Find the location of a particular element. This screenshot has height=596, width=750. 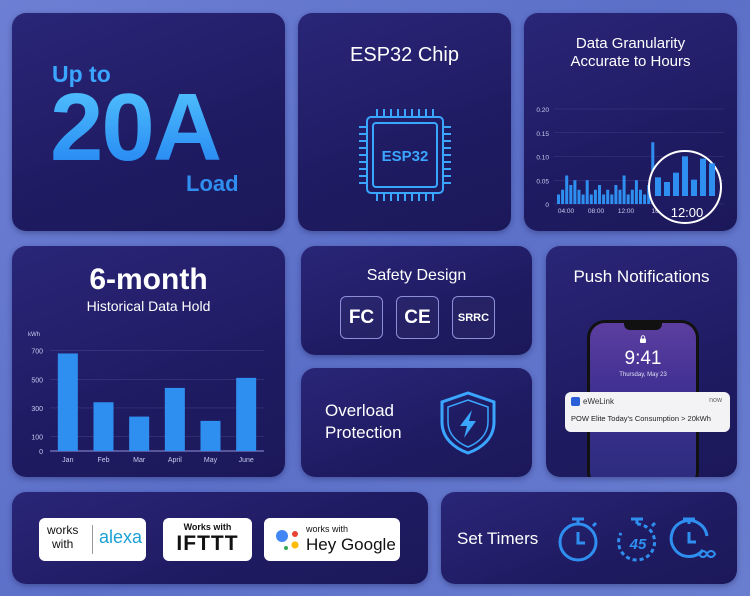

ifttt-badge: Works with IFTTT is located at coordinates (207, 539).